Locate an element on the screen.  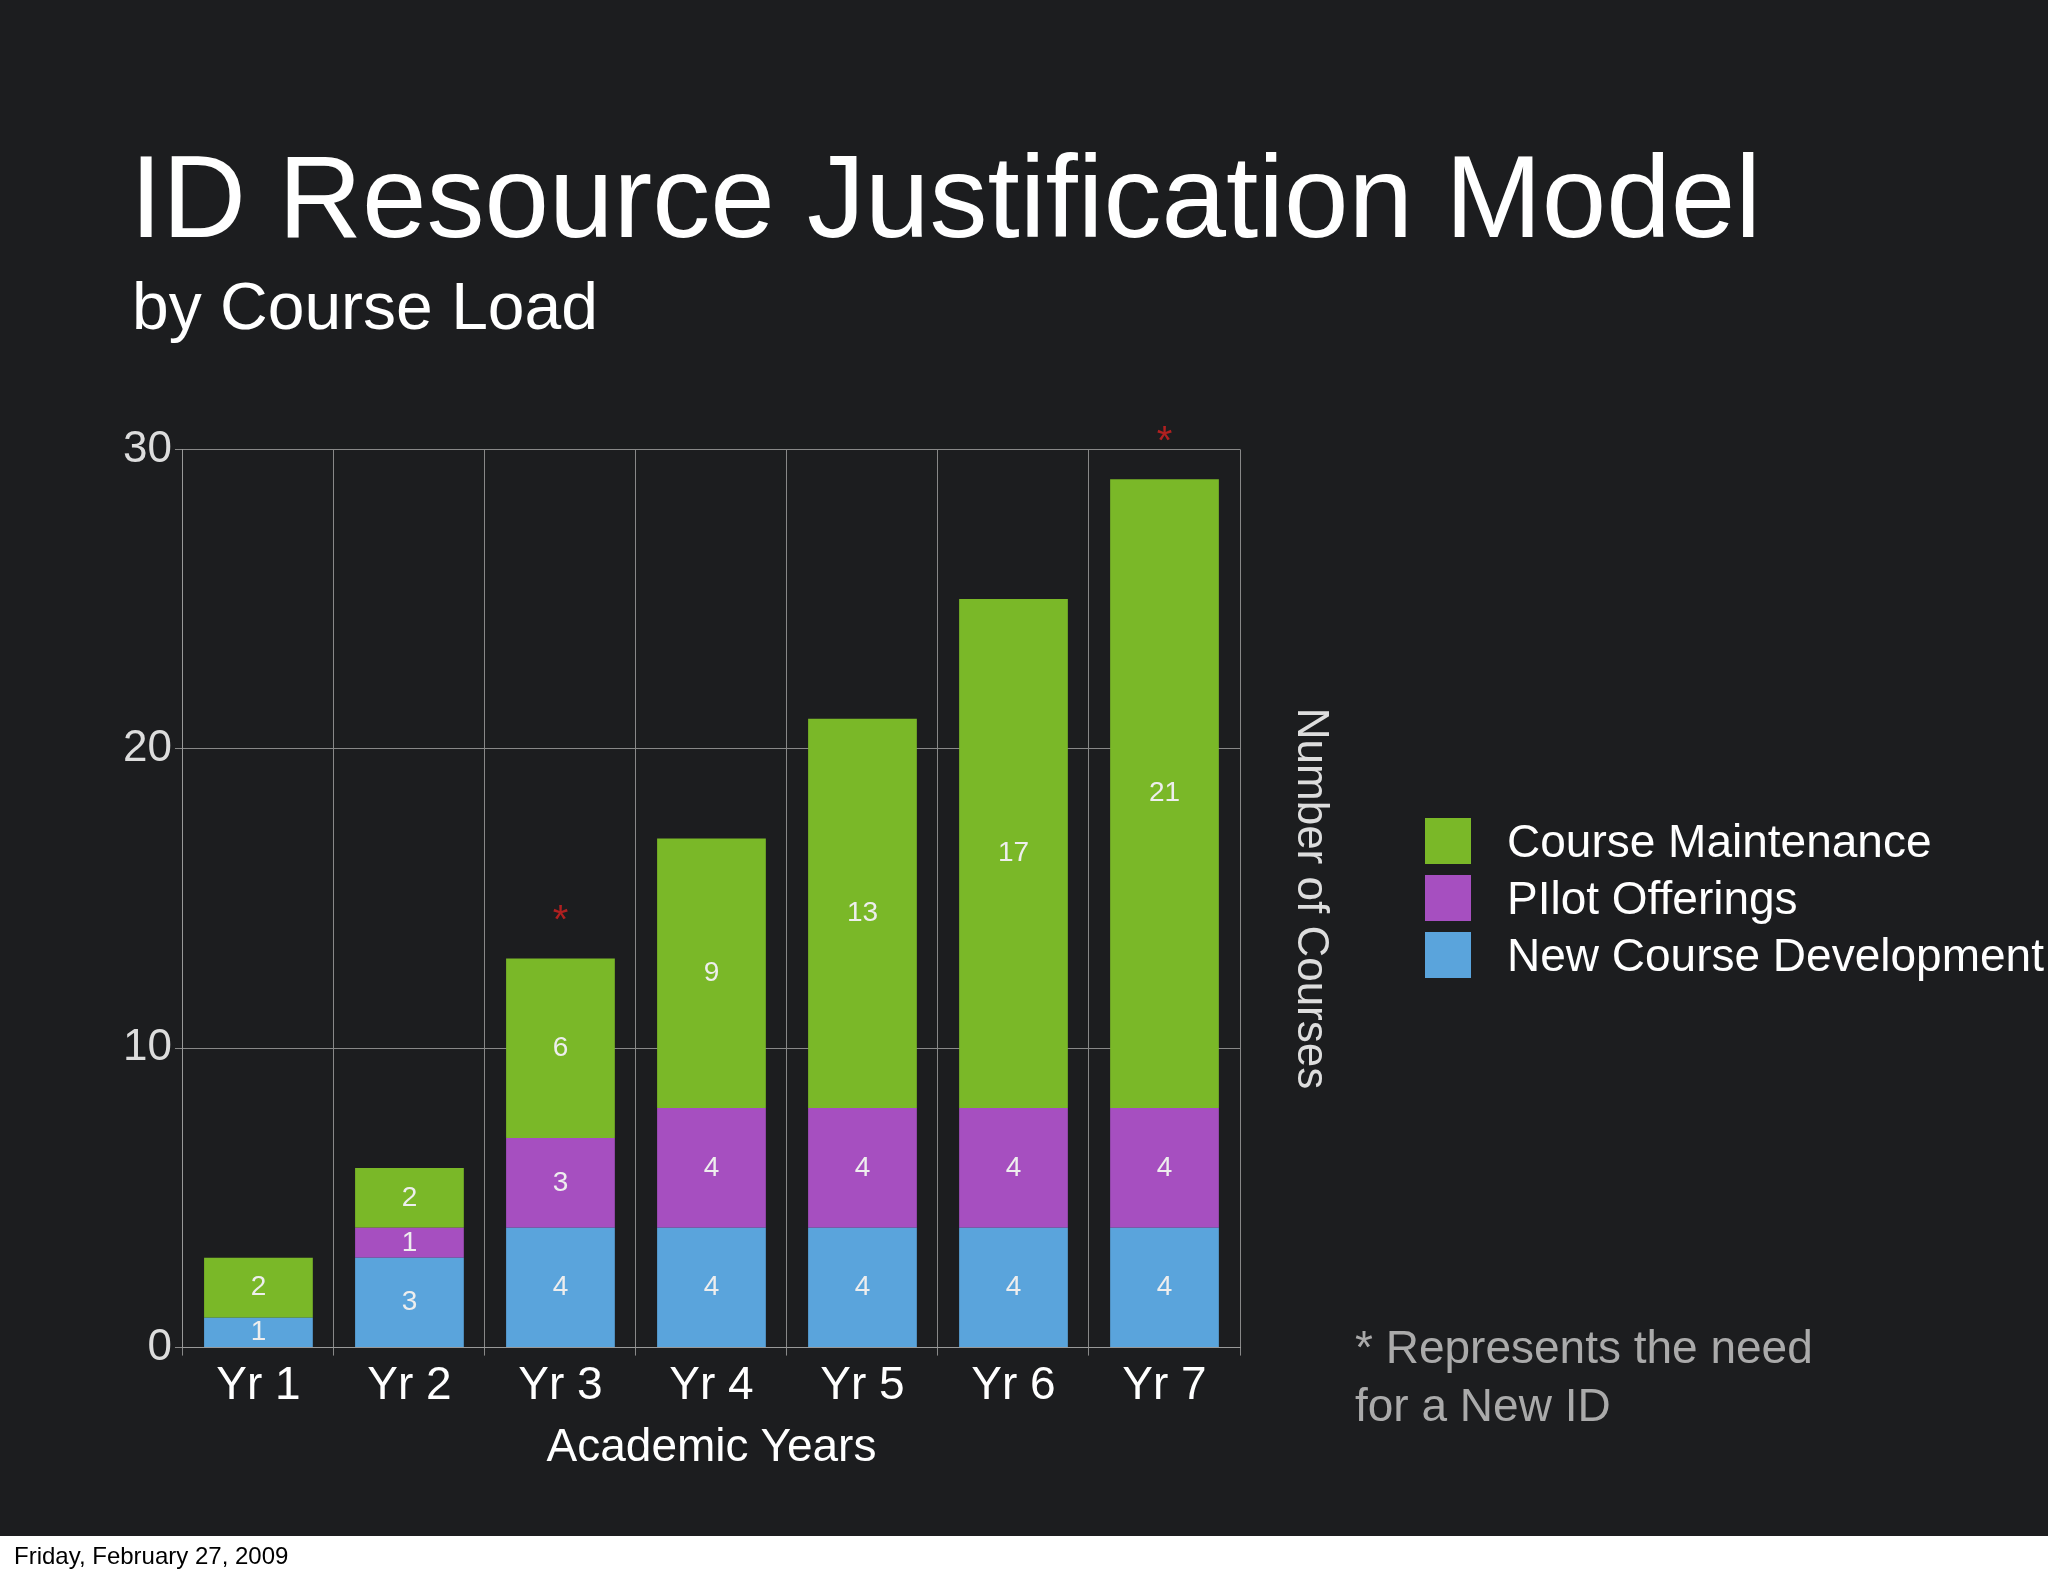
text: * Represents the need for a New ID is located at coordinates (1584, 1376).